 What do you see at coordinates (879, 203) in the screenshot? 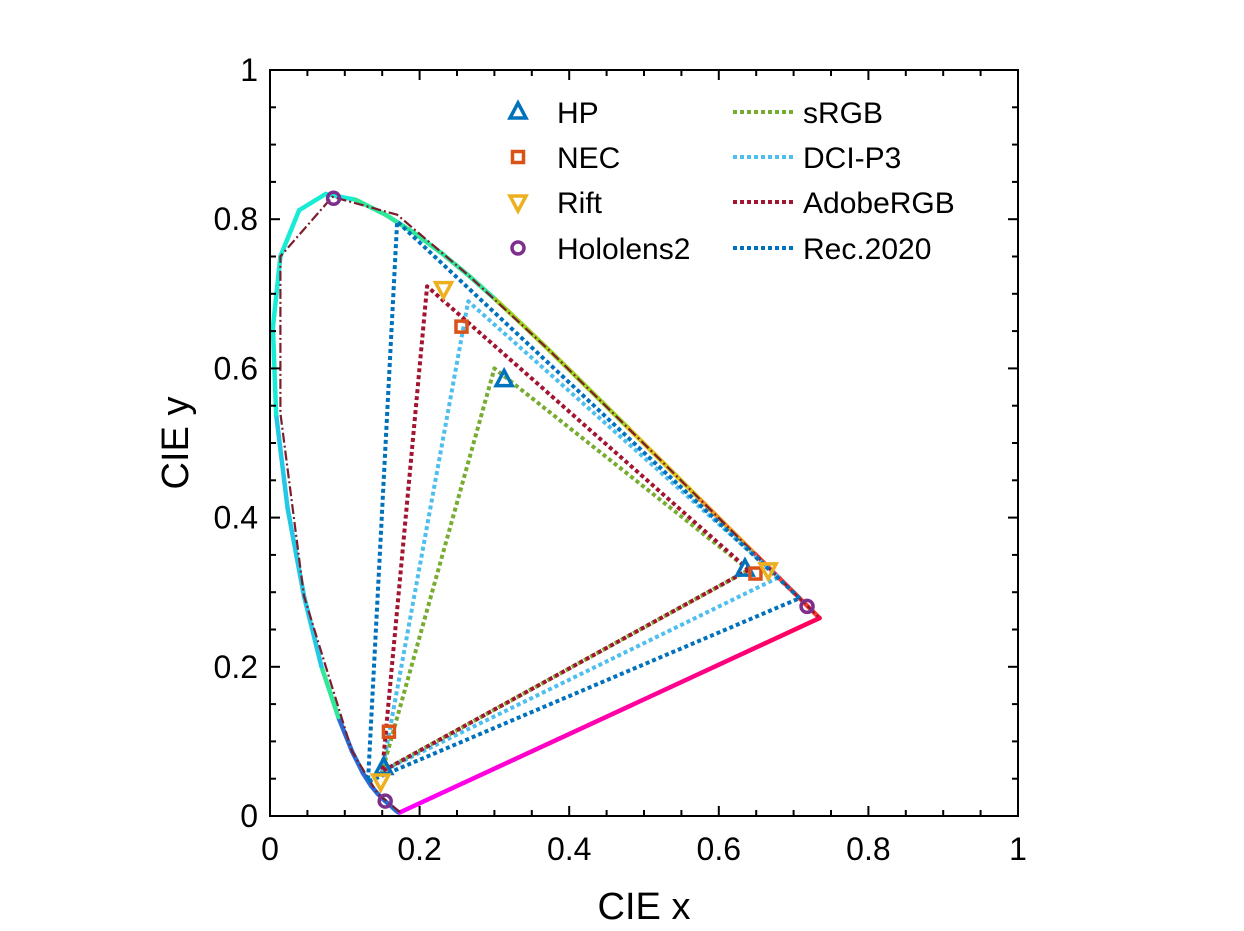
I see `legend-adobergb-label: AdobeRGB` at bounding box center [879, 203].